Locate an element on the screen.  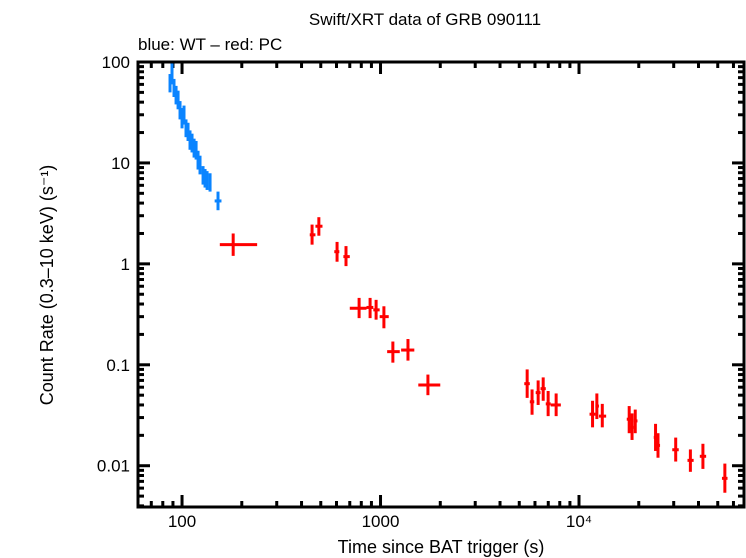
y-tick-label: 10 is located at coordinates (120, 163).